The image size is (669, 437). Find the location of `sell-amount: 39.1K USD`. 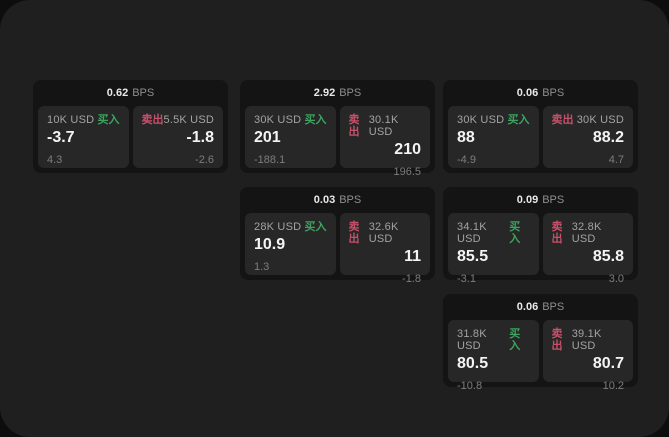

sell-amount: 39.1K USD is located at coordinates (586, 340).